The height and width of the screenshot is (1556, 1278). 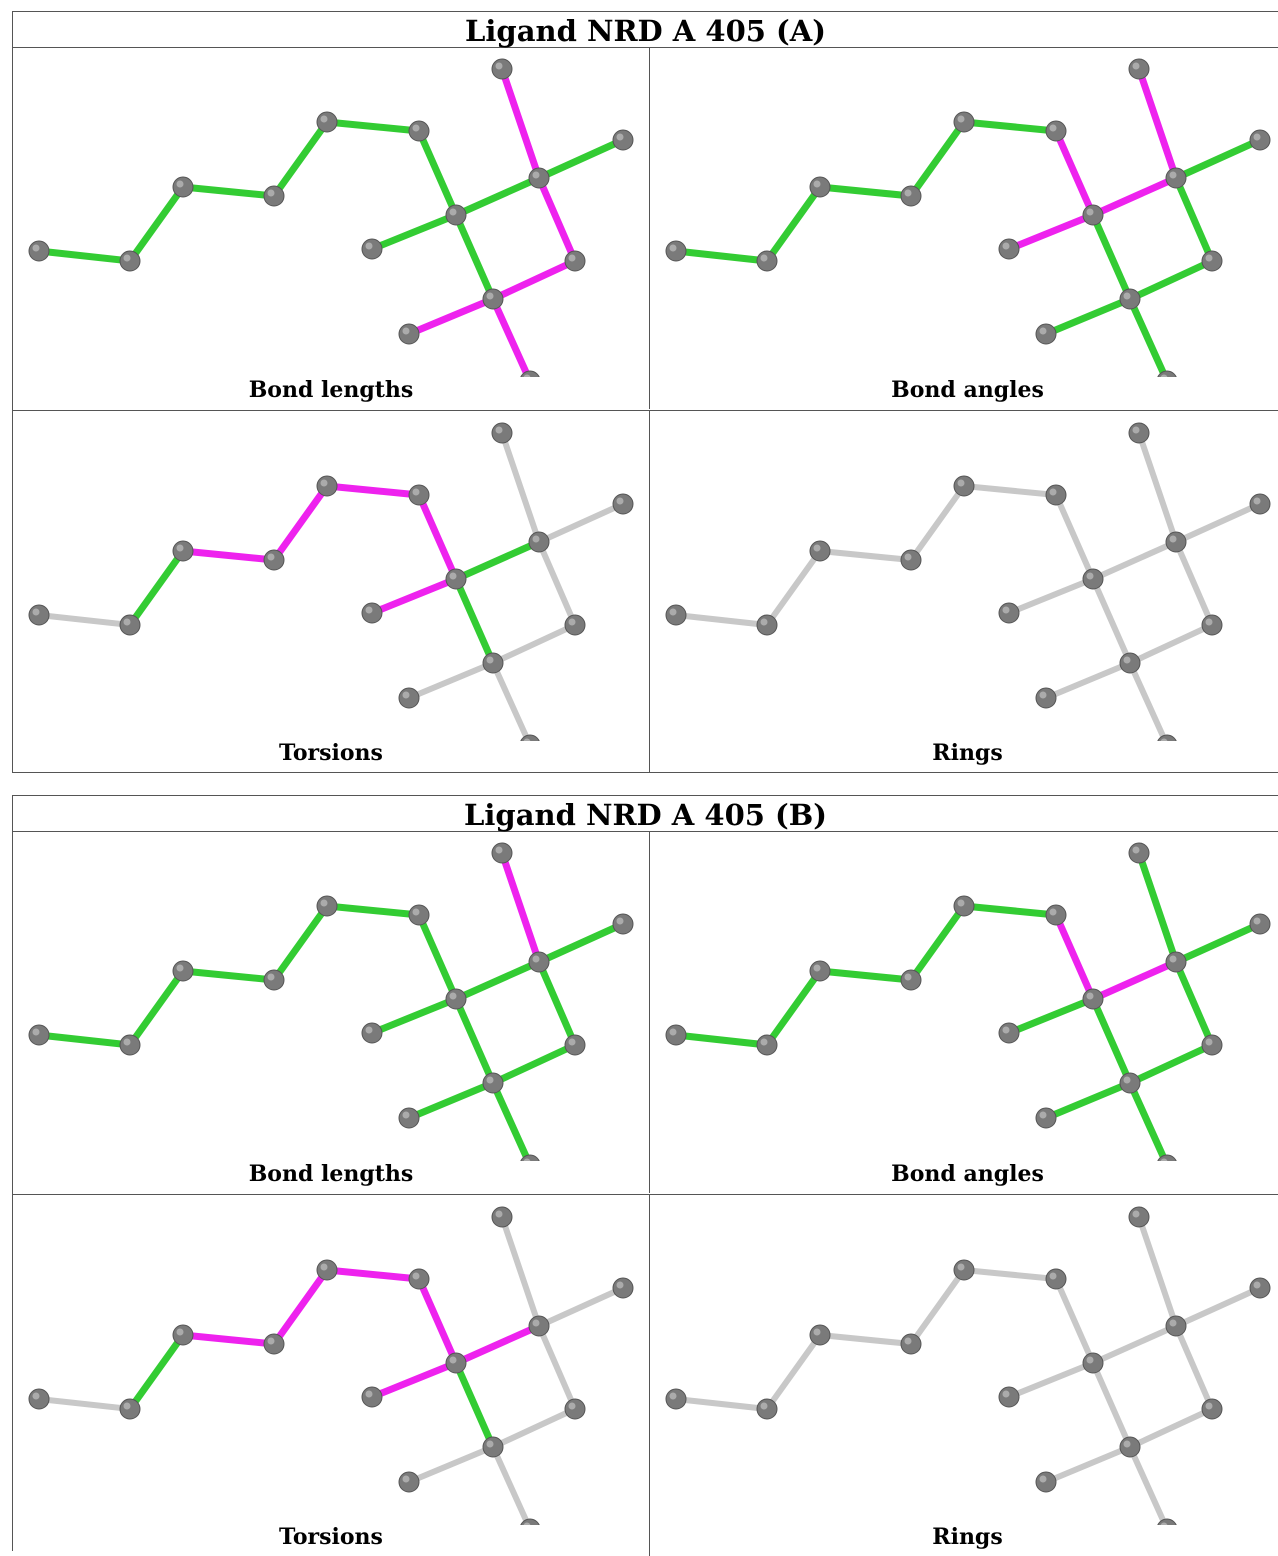 I want to click on panel-caption: Bond lengths, so click(x=331, y=390).